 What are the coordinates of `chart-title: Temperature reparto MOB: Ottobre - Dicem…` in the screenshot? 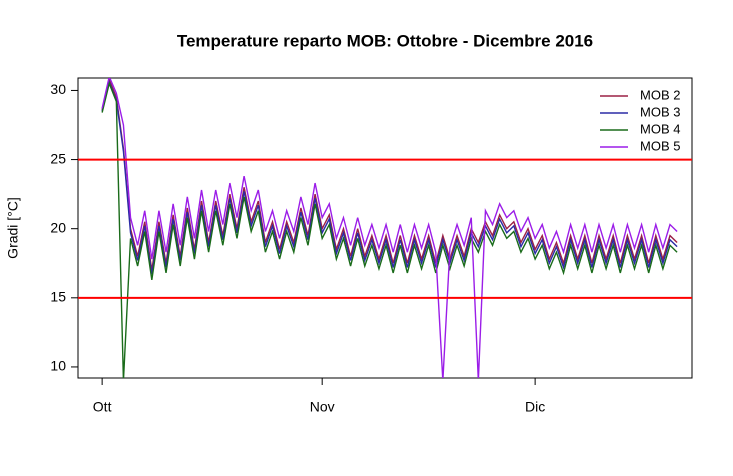 It's located at (385, 40).